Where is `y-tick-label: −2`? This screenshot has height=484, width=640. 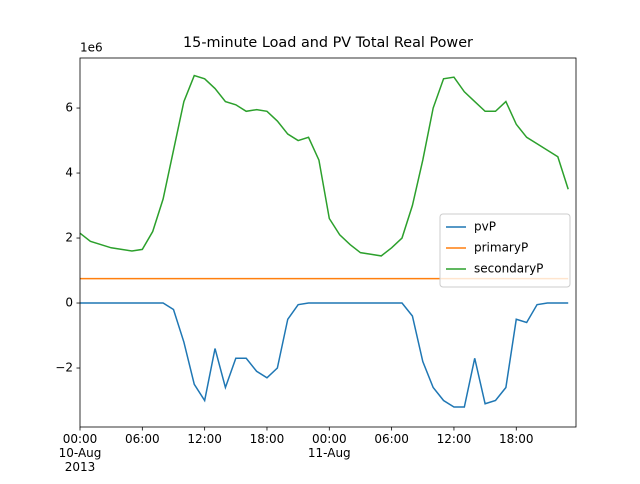
y-tick-label: −2 is located at coordinates (64, 368).